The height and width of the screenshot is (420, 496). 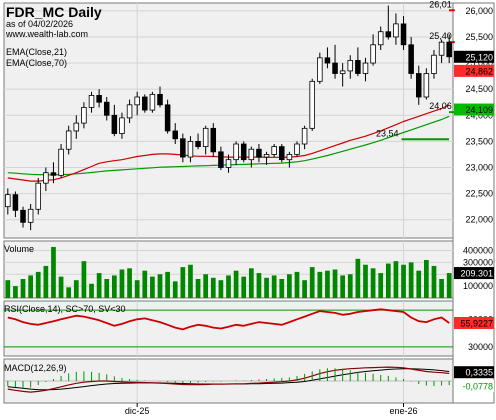 What do you see at coordinates (39, 24) in the screenshot?
I see `chart-date: as of 04/02/2026` at bounding box center [39, 24].